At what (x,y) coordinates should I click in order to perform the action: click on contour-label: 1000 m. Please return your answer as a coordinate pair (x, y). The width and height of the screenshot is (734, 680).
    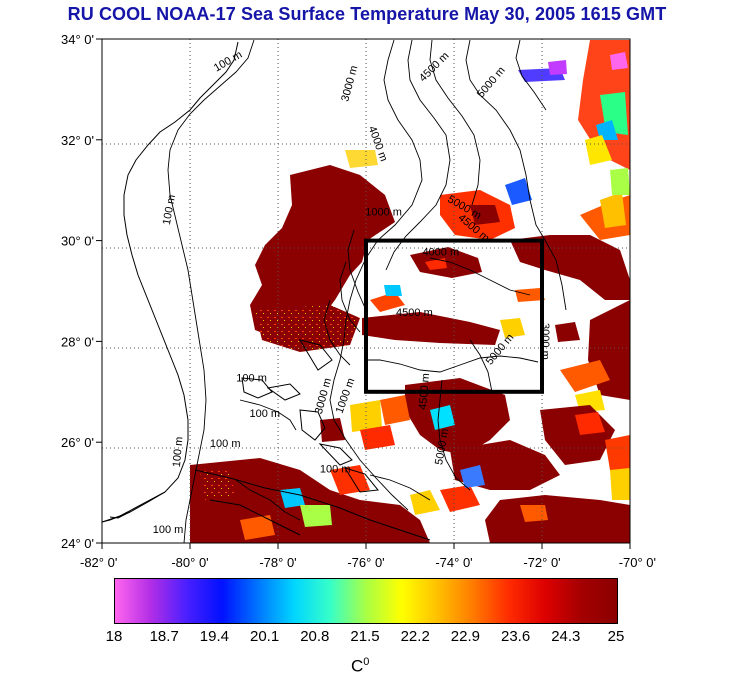
    Looking at the image, I should click on (383, 212).